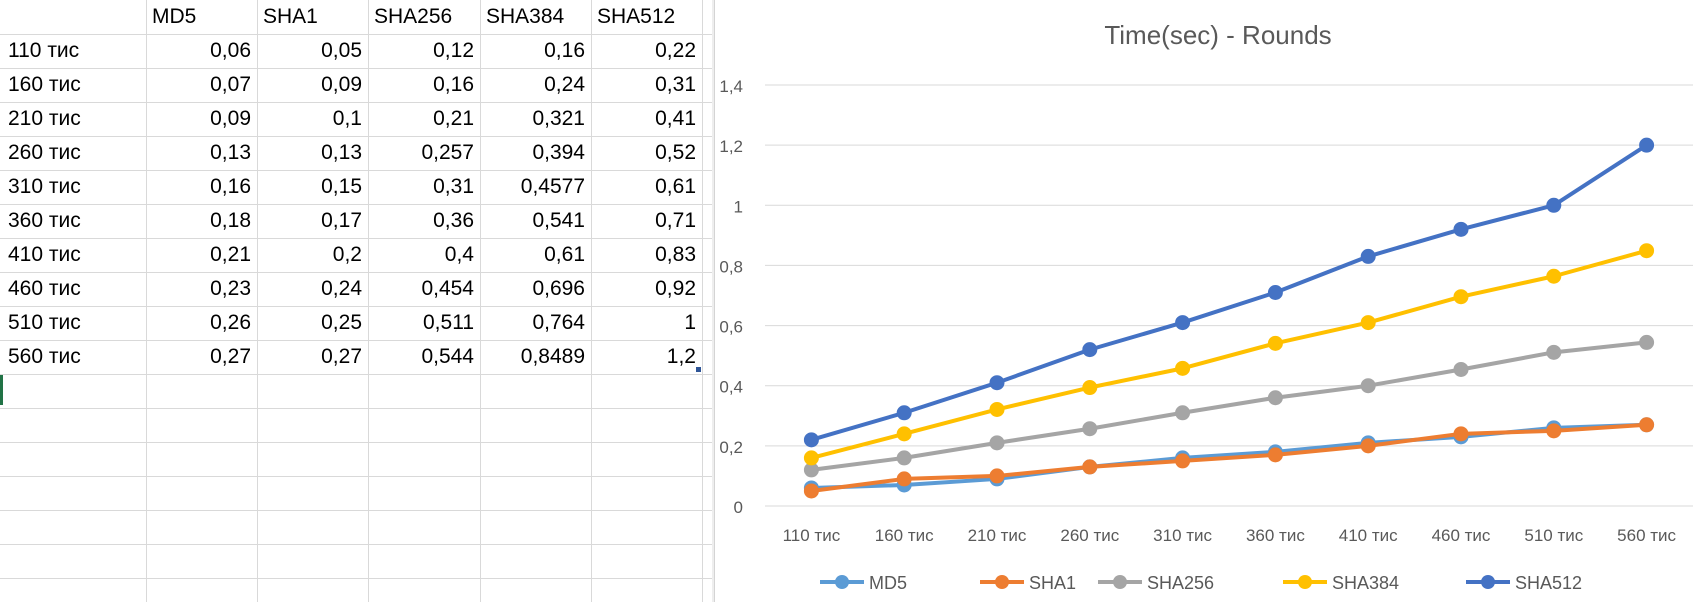 This screenshot has width=1702, height=602. I want to click on value-cell: 0,1, so click(347, 118).